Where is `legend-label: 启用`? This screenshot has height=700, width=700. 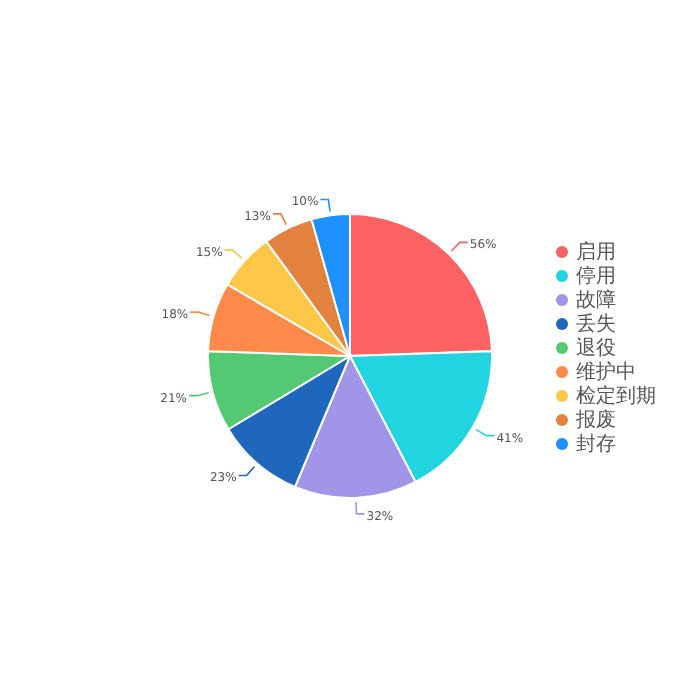
legend-label: 启用 is located at coordinates (596, 253).